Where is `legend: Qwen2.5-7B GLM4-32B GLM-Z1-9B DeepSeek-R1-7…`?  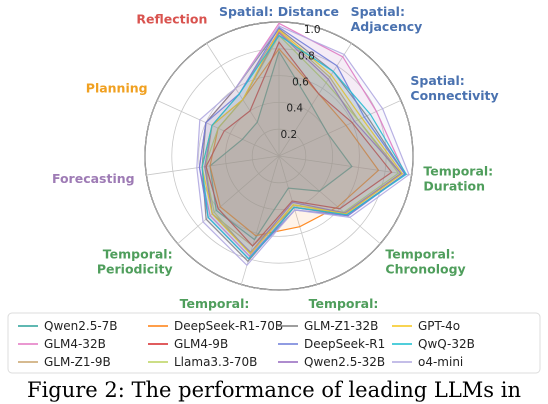
legend: Qwen2.5-7B GLM4-32B GLM-Z1-9B DeepSeek-R1-7… is located at coordinates (274, 343).